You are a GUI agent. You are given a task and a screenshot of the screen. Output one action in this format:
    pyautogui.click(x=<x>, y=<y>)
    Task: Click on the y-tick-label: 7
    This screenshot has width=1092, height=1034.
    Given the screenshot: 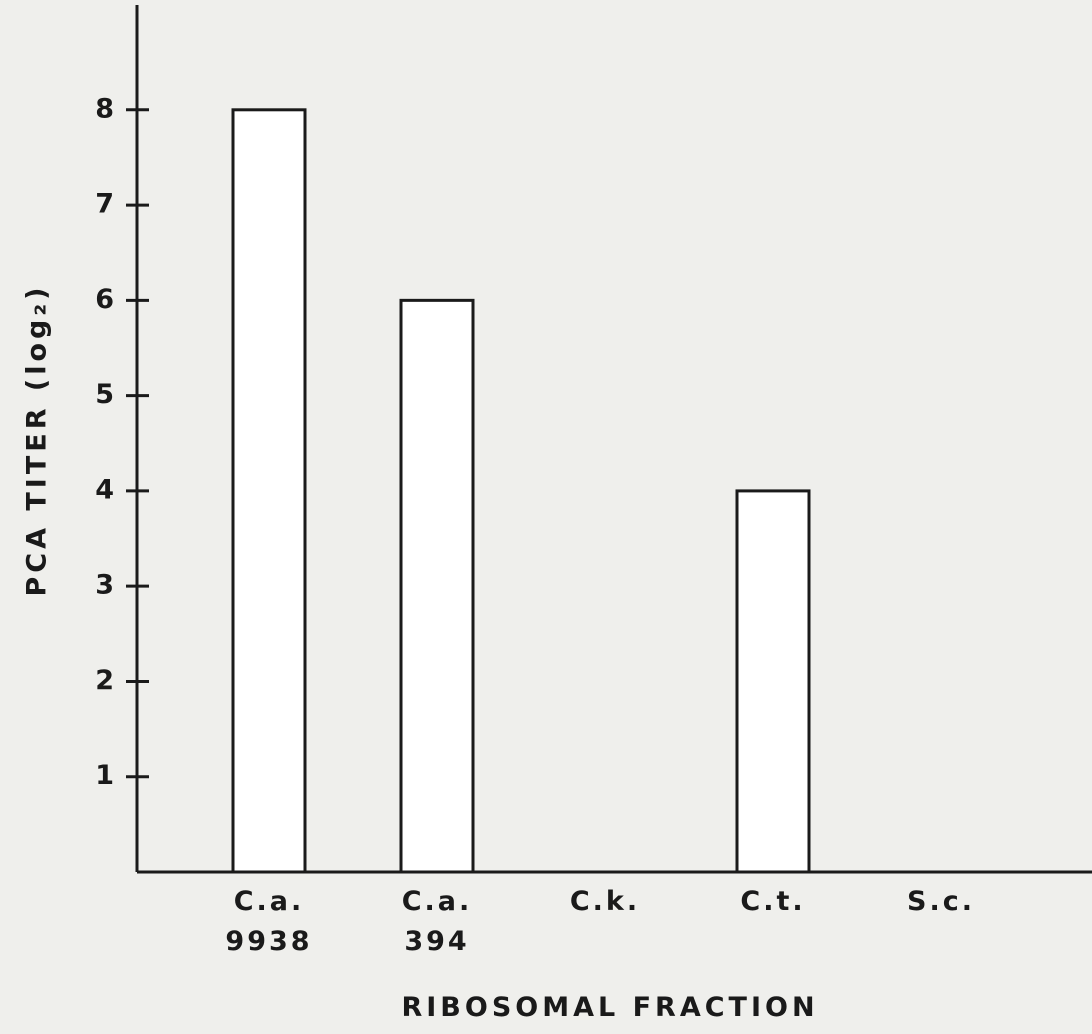 What is the action you would take?
    pyautogui.click(x=104, y=204)
    